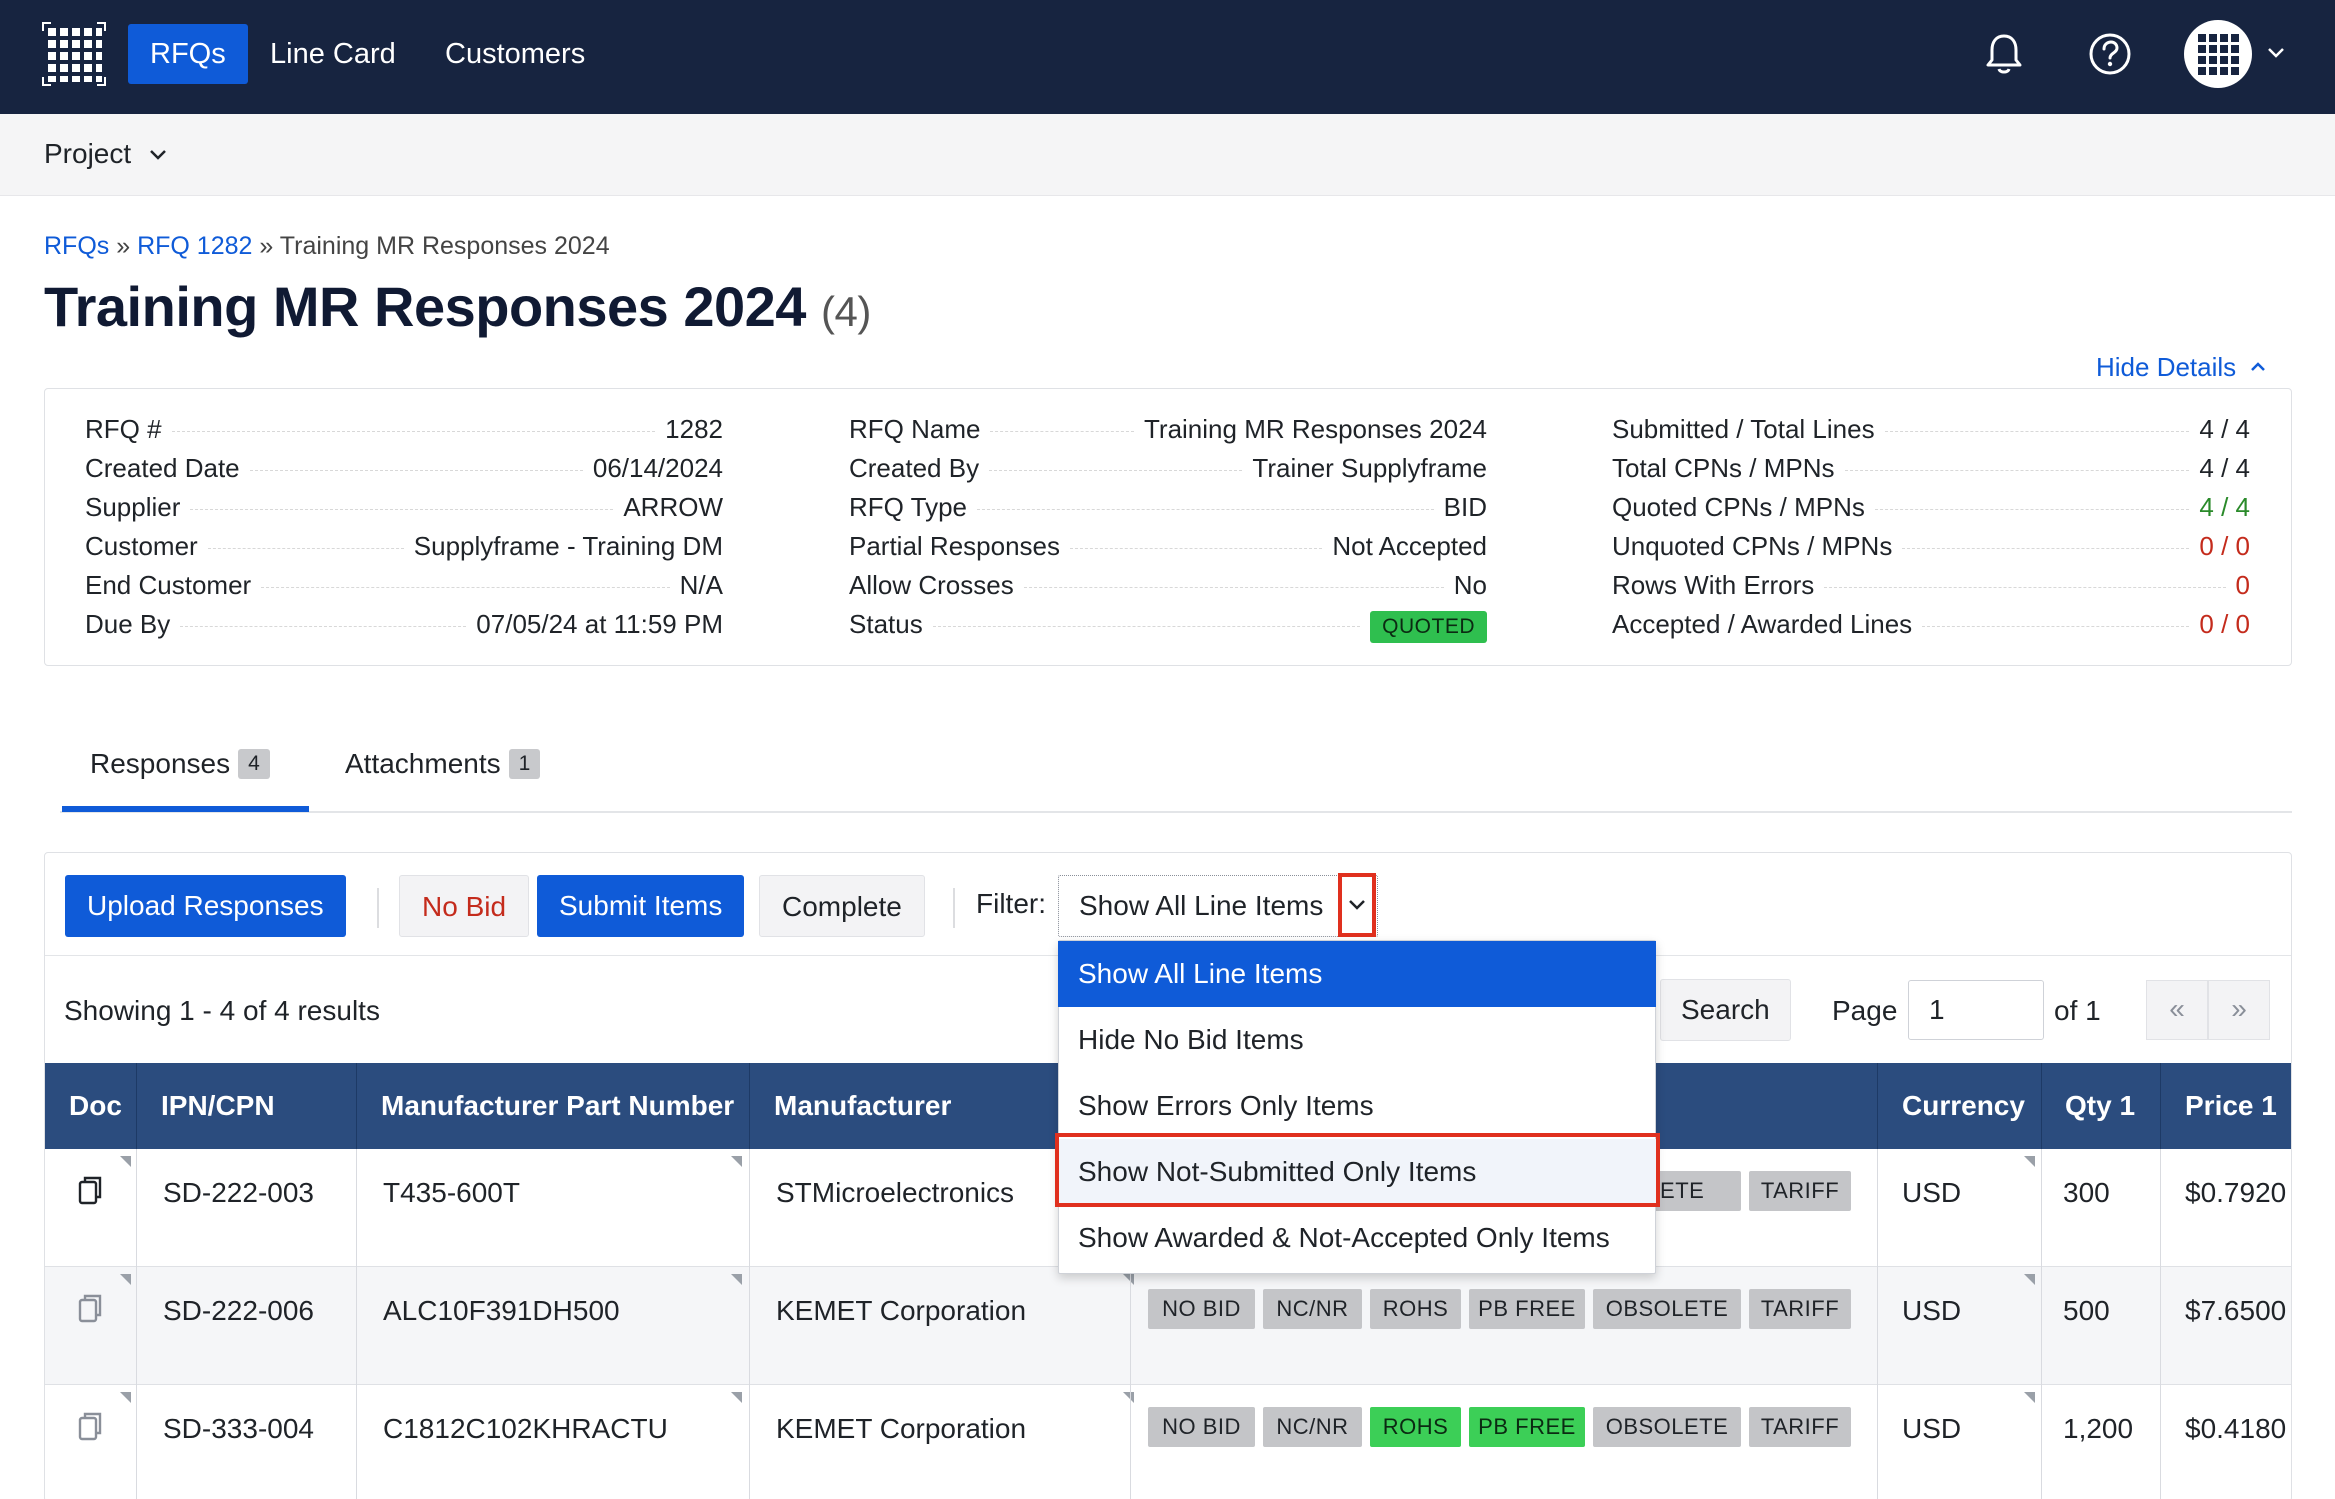  Describe the element at coordinates (1931, 587) in the screenshot. I see `detail-row: Rows With Errors 0` at that location.